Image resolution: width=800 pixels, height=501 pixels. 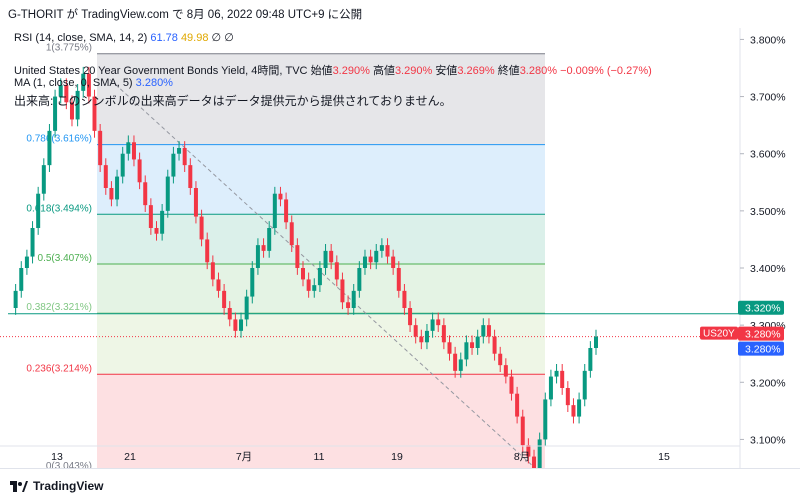 I want to click on fib-level-label: 0(3.043%), so click(x=69, y=464).